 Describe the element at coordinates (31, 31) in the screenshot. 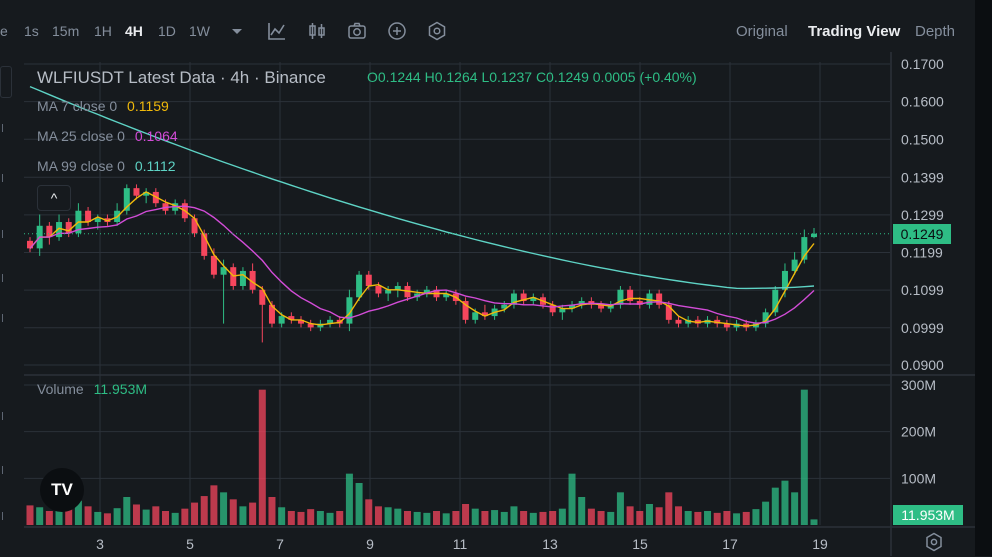

I see `interval-1s: 1s` at that location.